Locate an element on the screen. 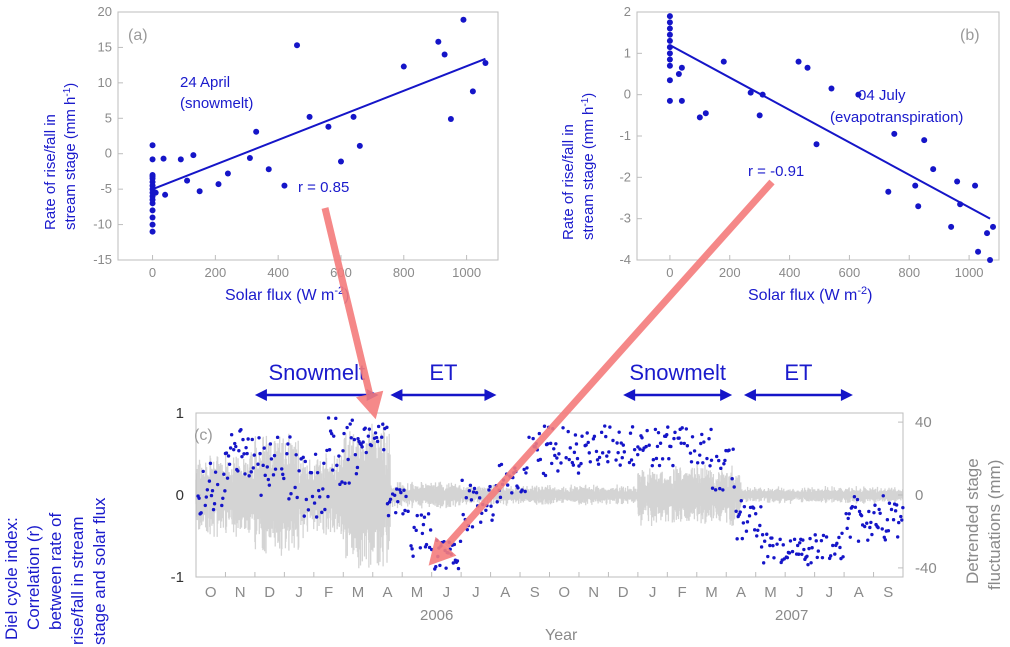  panel-a-points is located at coordinates (319, 125).